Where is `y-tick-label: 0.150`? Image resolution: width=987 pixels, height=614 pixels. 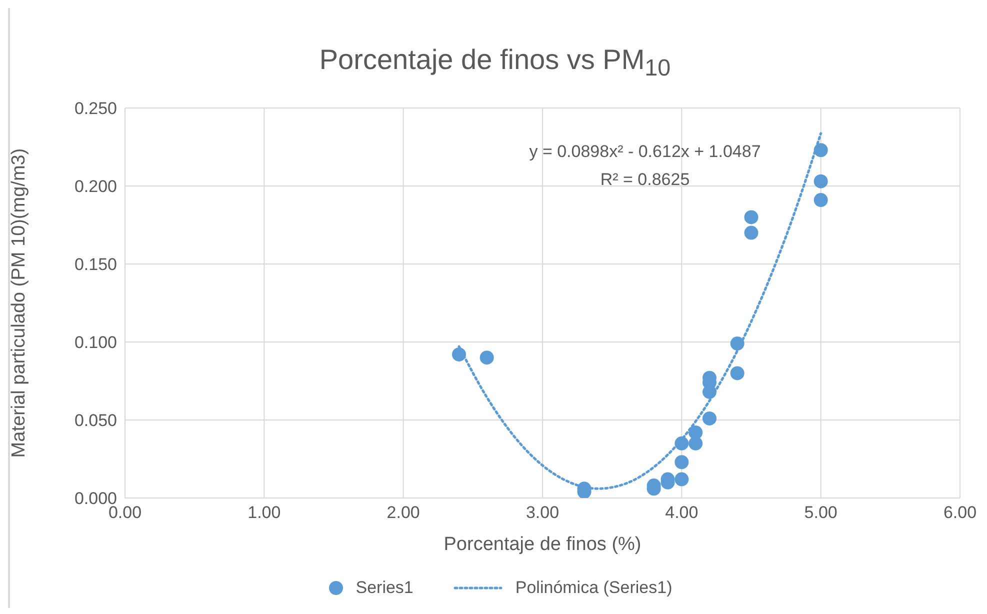
y-tick-label: 0.150 is located at coordinates (95, 264).